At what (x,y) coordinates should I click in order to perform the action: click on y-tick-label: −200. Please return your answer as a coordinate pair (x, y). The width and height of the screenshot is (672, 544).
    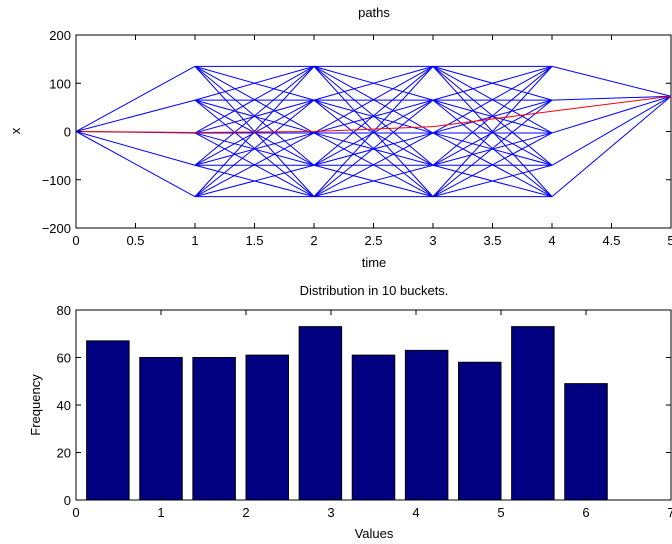
    Looking at the image, I should click on (56, 228).